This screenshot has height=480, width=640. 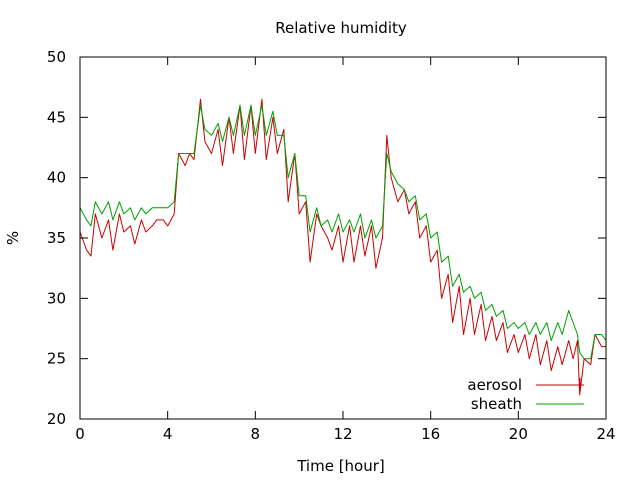 What do you see at coordinates (496, 404) in the screenshot?
I see `legend-label-sheath: sheath` at bounding box center [496, 404].